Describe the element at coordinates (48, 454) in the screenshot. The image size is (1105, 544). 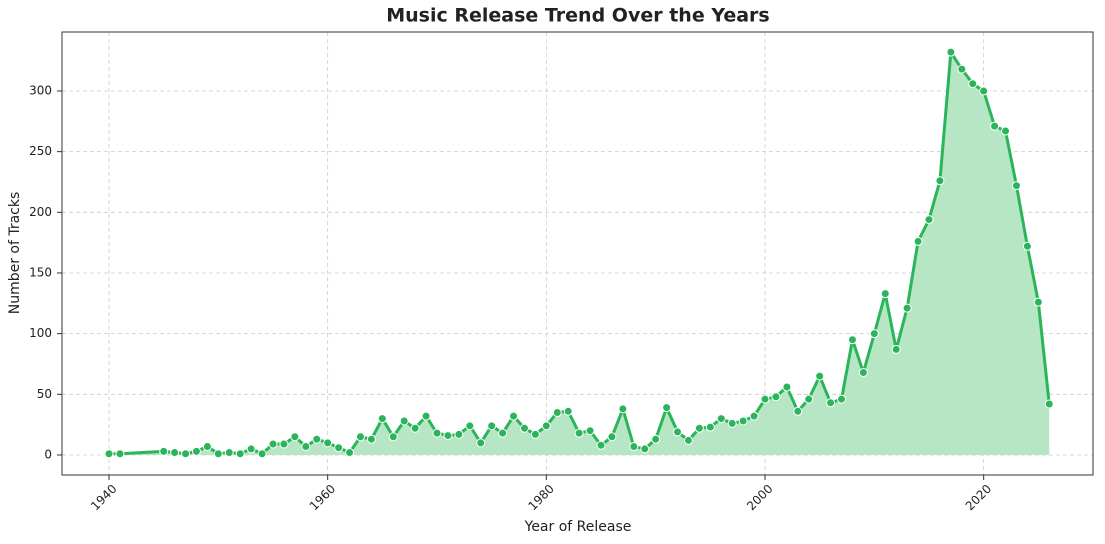
I see `y-tick-label: 0` at that location.